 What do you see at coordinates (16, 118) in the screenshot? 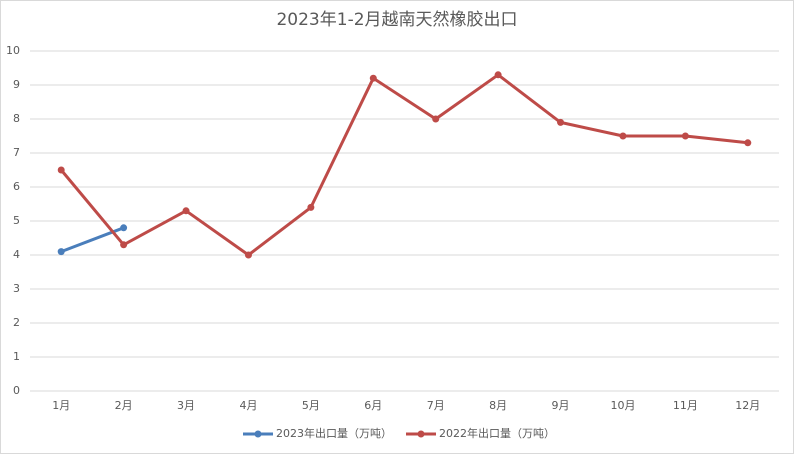
I see `y-tick-label: 8` at bounding box center [16, 118].